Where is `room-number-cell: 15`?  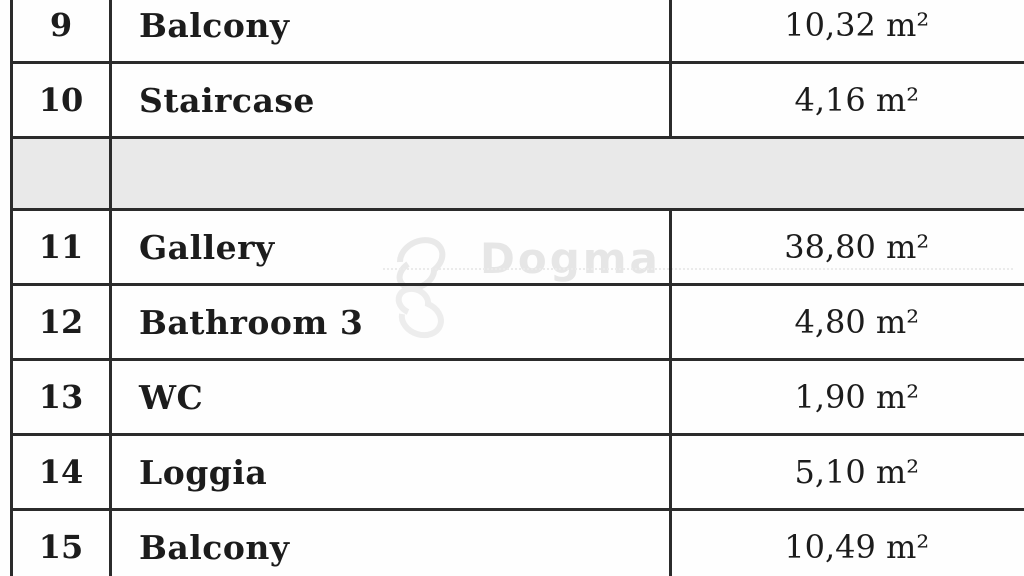
room-number-cell: 15 is located at coordinates (61, 542).